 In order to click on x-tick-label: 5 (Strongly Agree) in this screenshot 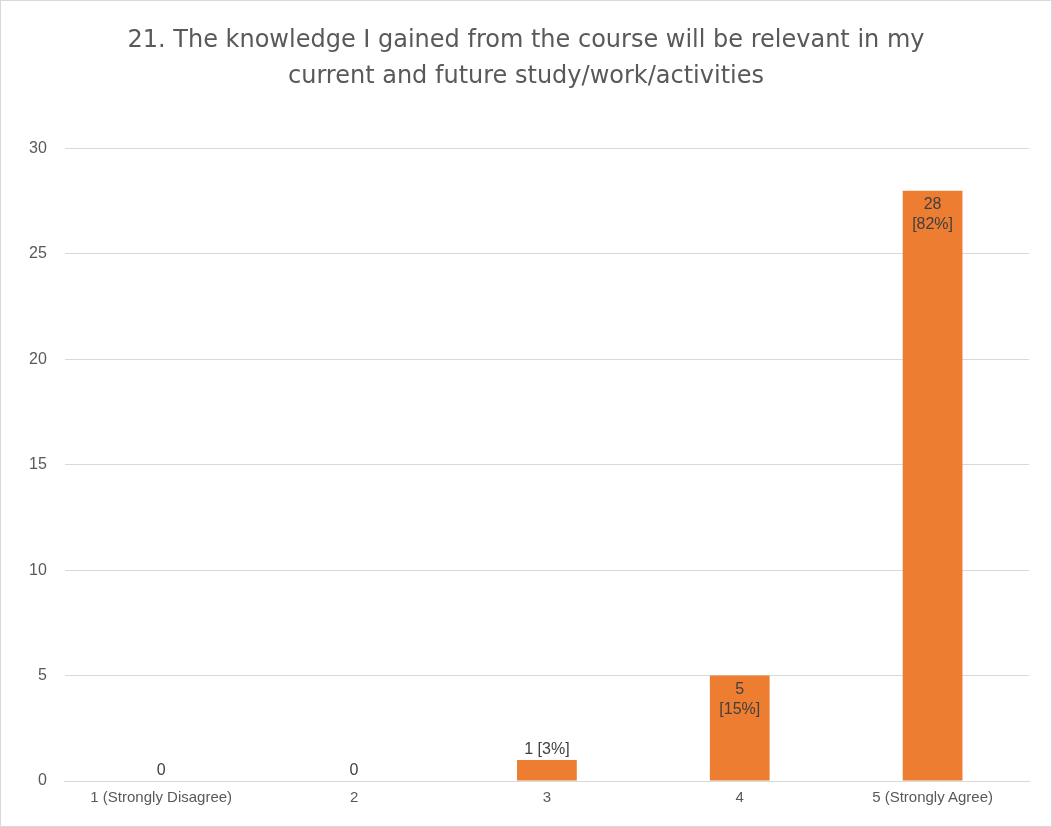, I will do `click(933, 797)`.